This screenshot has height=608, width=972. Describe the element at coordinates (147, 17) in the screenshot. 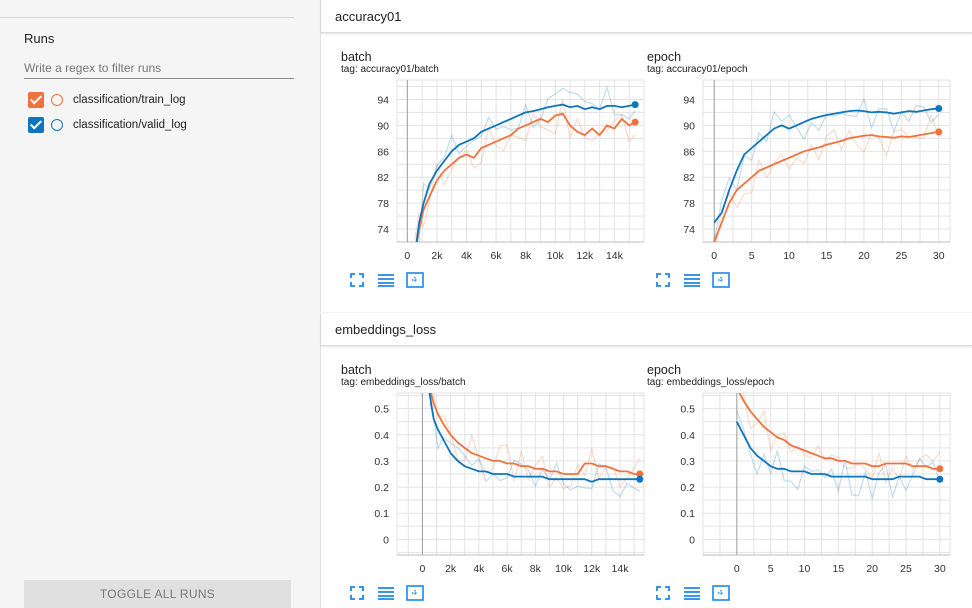

I see `sidebar-divider` at that location.